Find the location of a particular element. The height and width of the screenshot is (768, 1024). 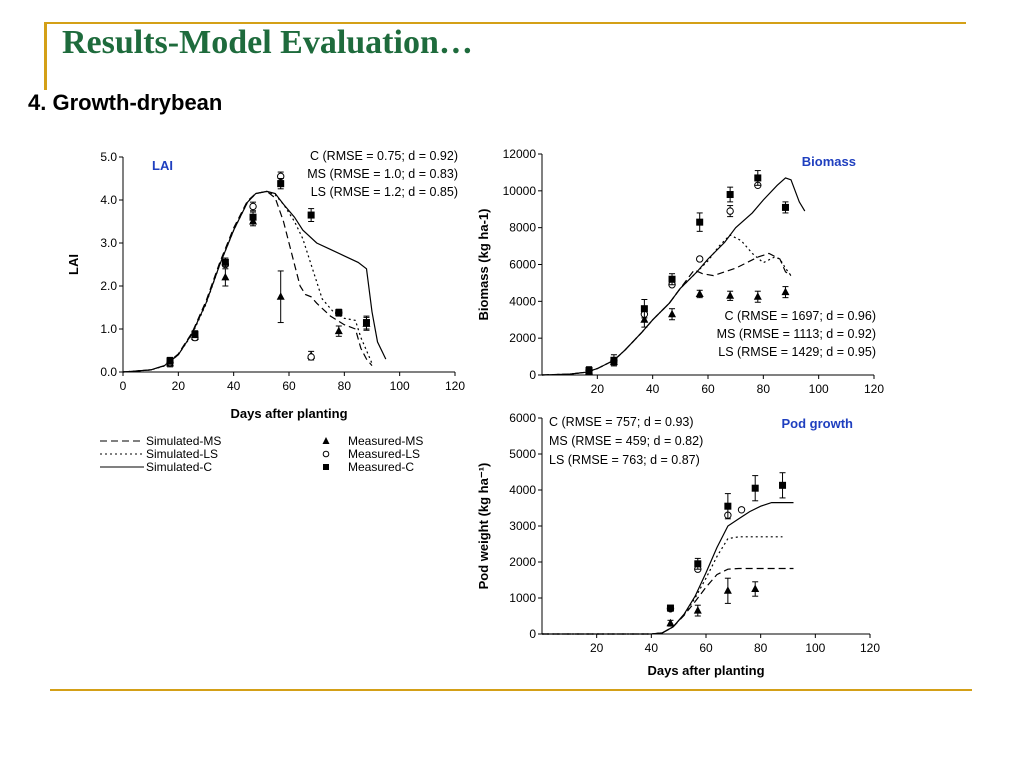

y-tick-label: 2.0 is located at coordinates (108, 286).